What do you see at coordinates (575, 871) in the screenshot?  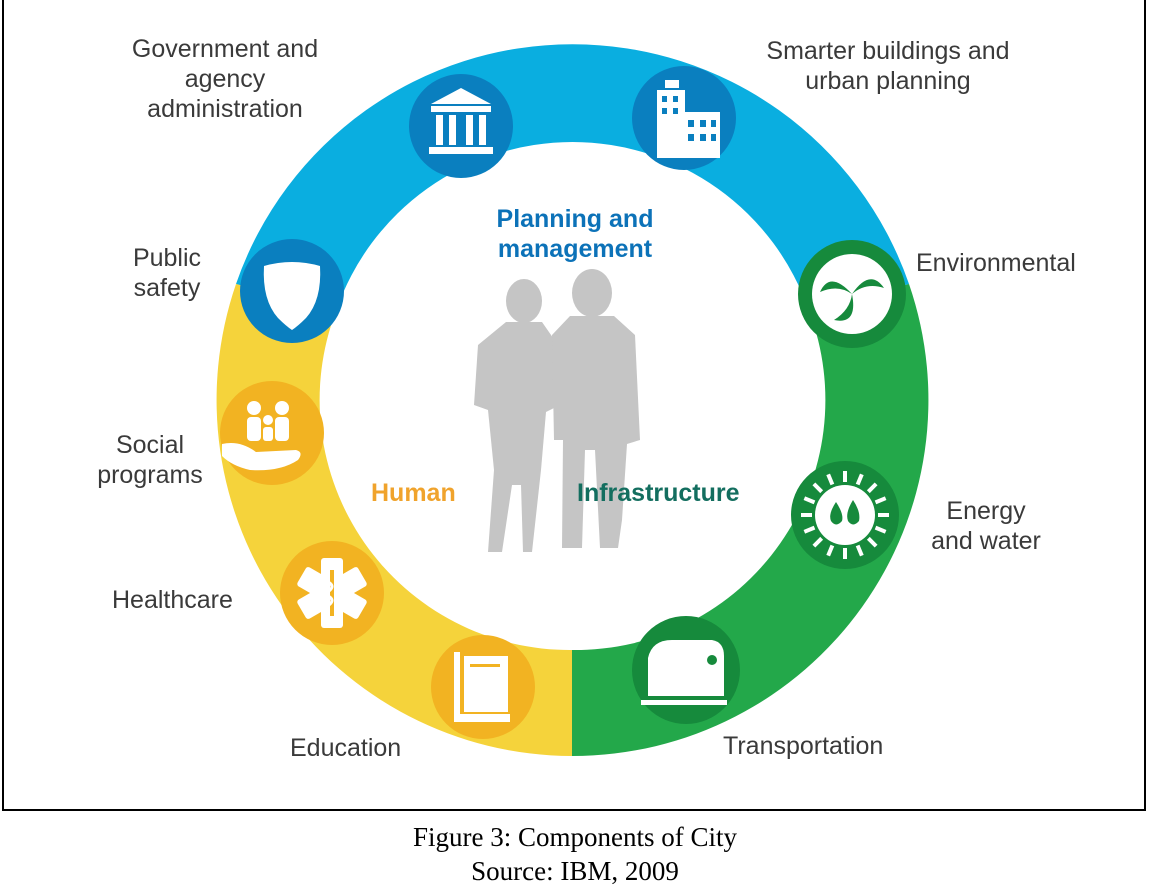 I see `figure-source: Source: IBM, 2009` at bounding box center [575, 871].